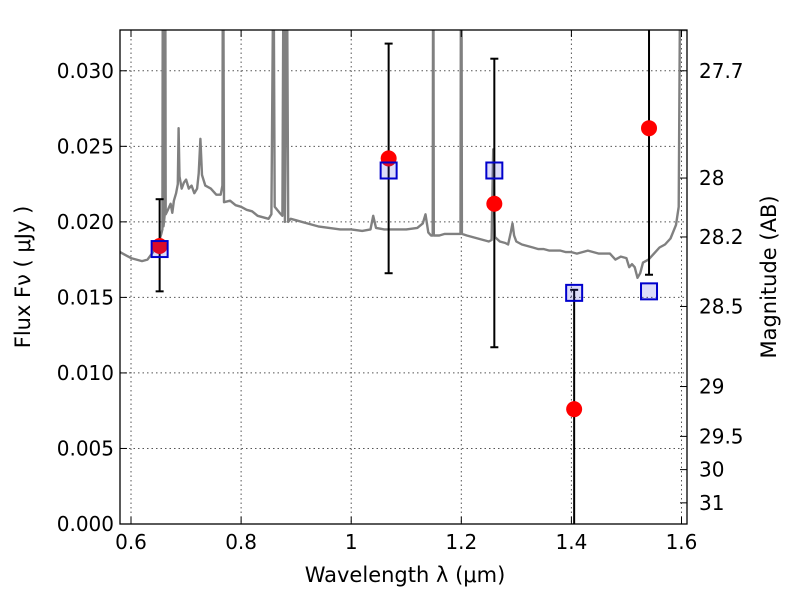  Describe the element at coordinates (721, 71) in the screenshot. I see `right-tick-label: 27.7` at that location.